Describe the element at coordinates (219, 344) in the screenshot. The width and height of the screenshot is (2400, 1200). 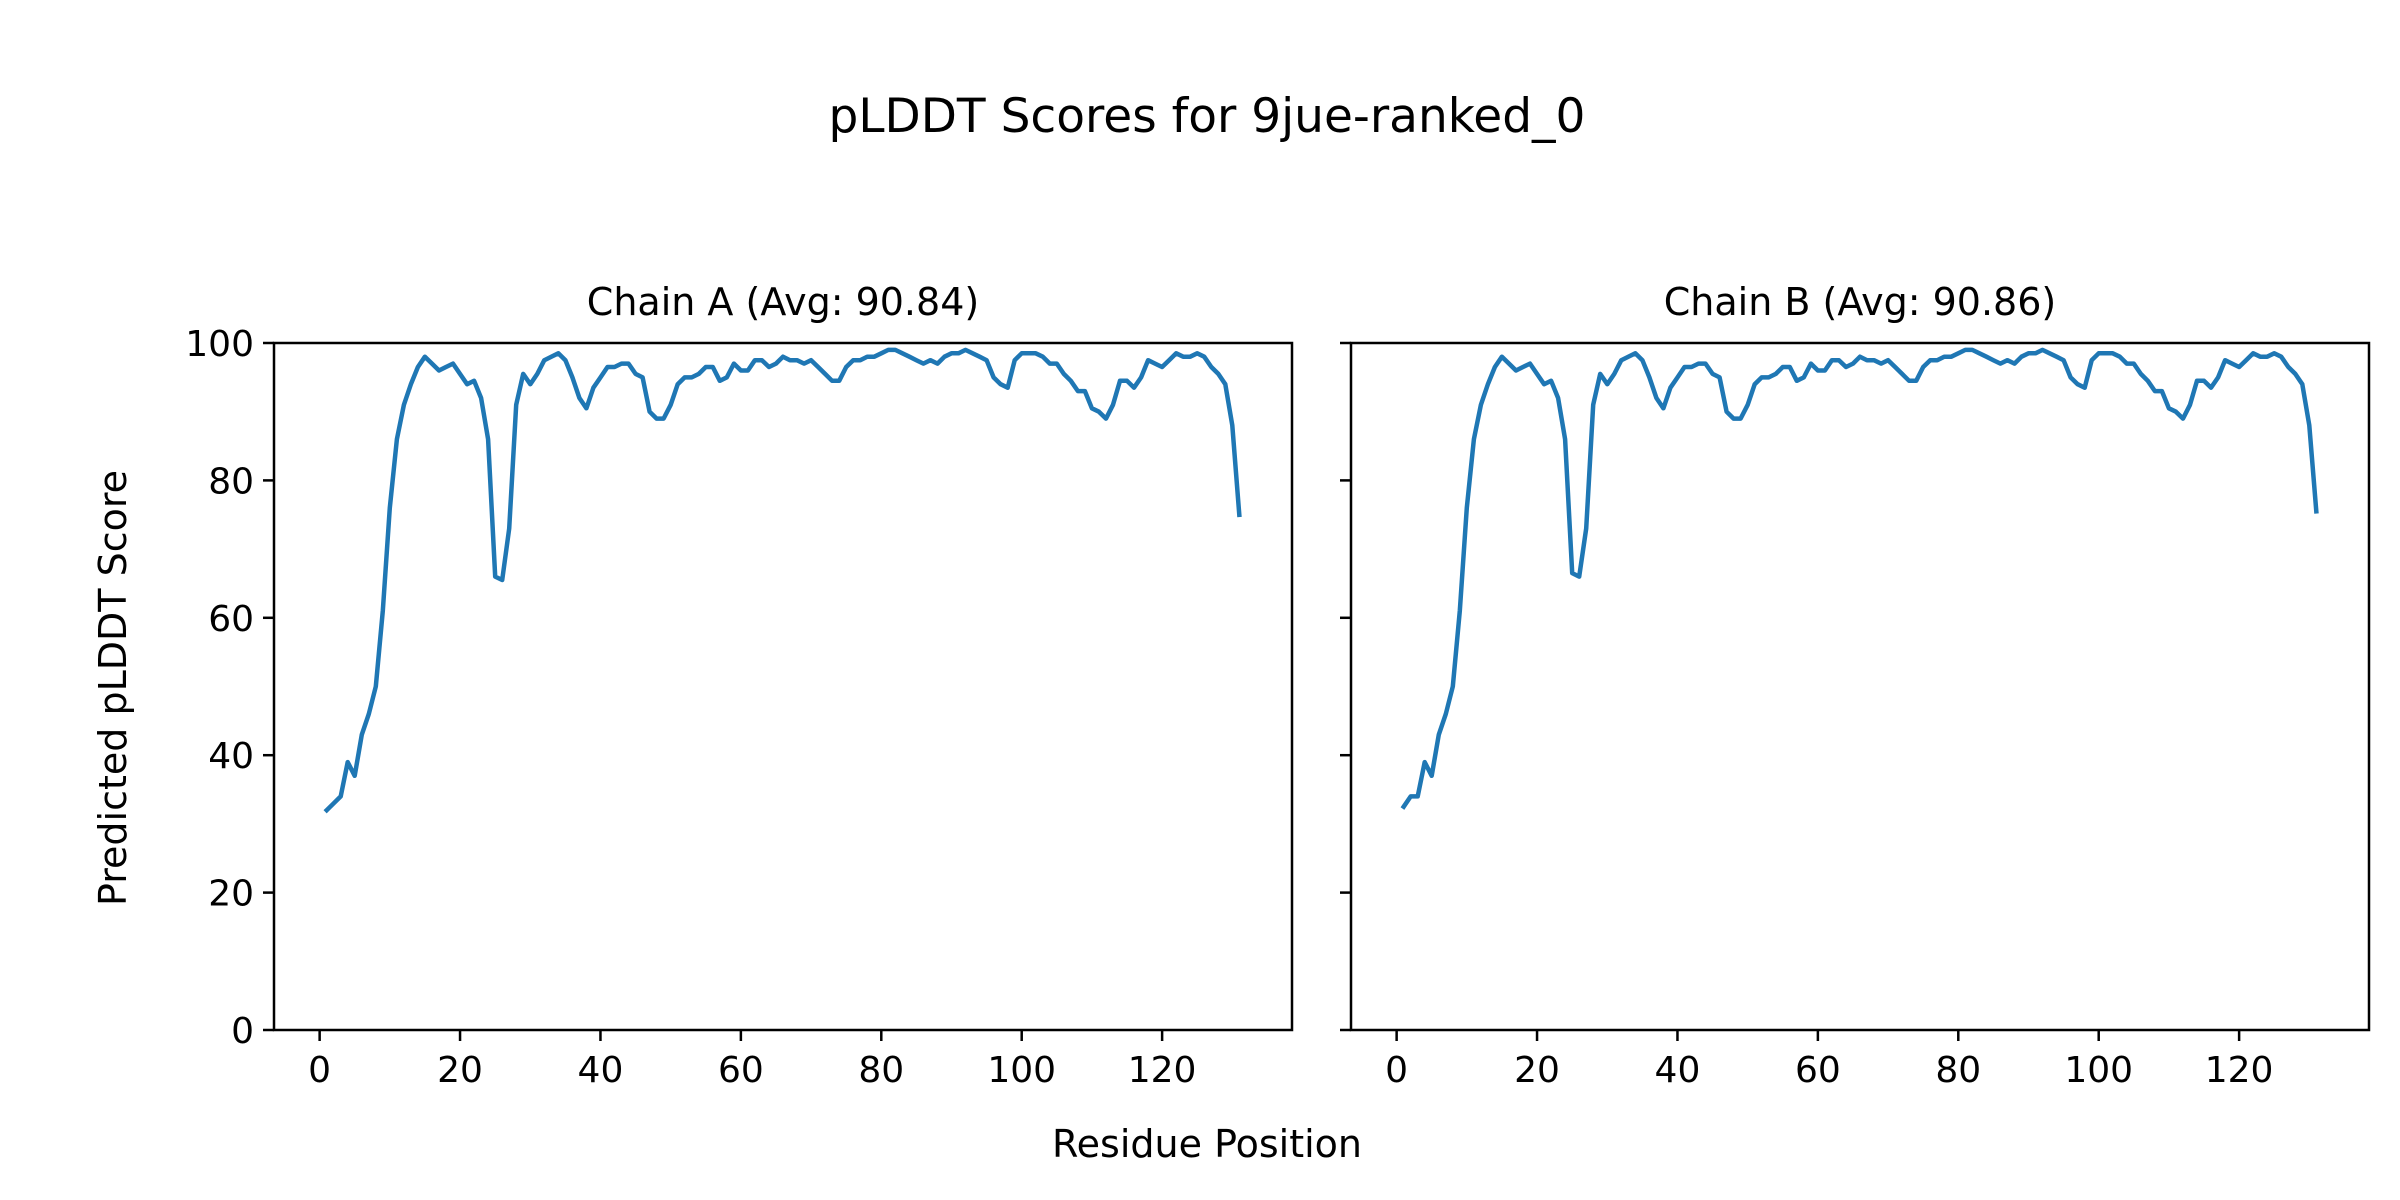
I see `chain-a-y-tick-label: 100` at that location.